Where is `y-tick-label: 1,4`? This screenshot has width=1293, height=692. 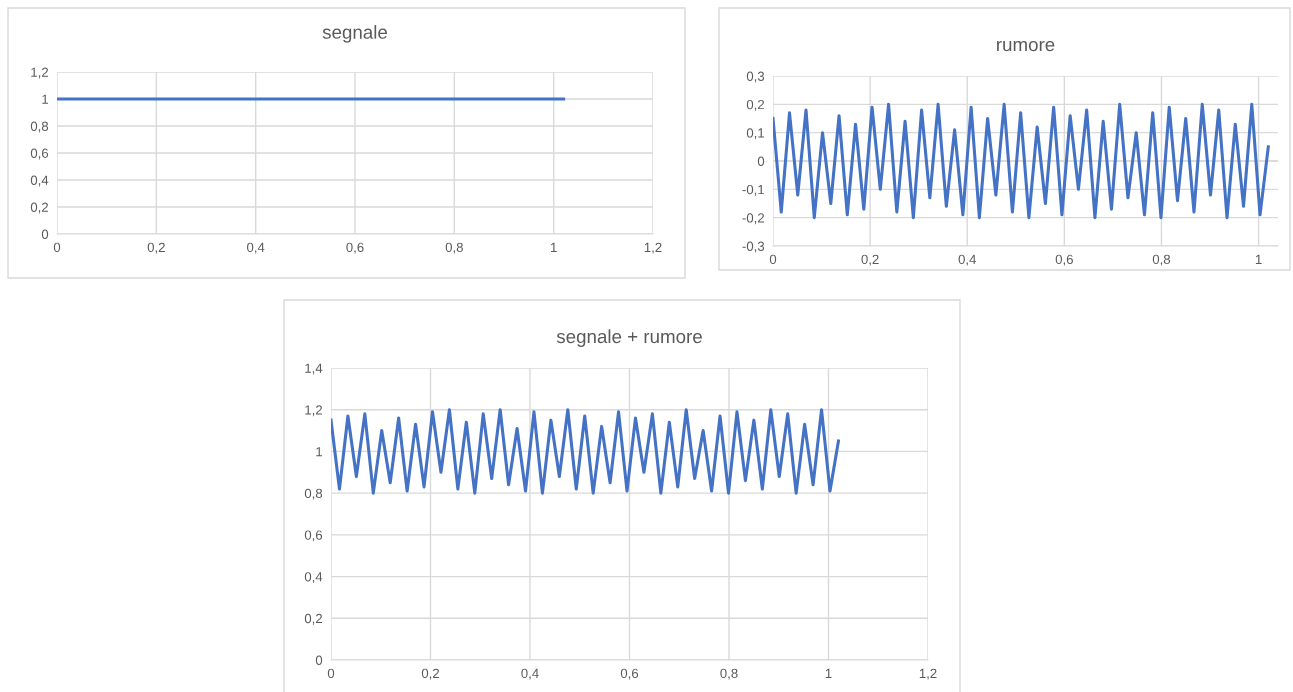 y-tick-label: 1,4 is located at coordinates (314, 369).